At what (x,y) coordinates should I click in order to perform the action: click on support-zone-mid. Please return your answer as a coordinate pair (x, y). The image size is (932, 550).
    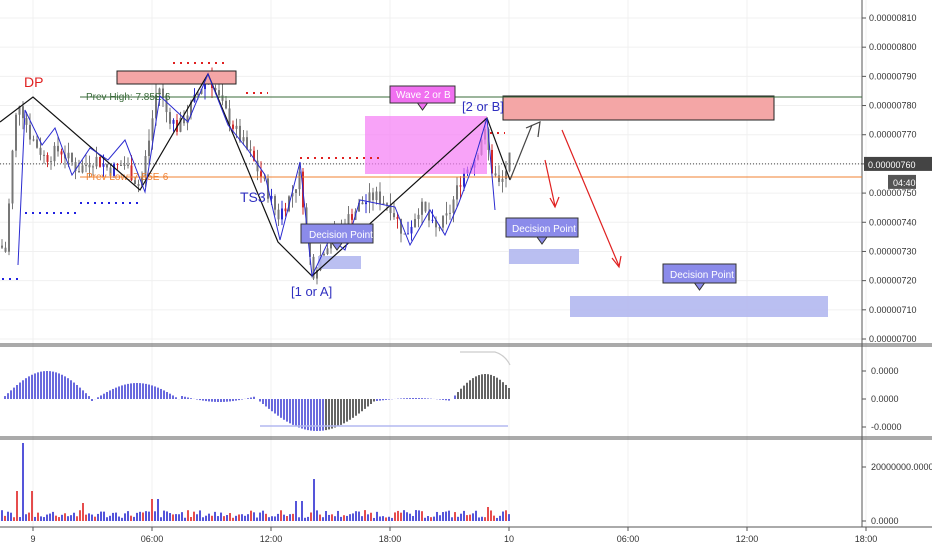
    Looking at the image, I should click on (544, 256).